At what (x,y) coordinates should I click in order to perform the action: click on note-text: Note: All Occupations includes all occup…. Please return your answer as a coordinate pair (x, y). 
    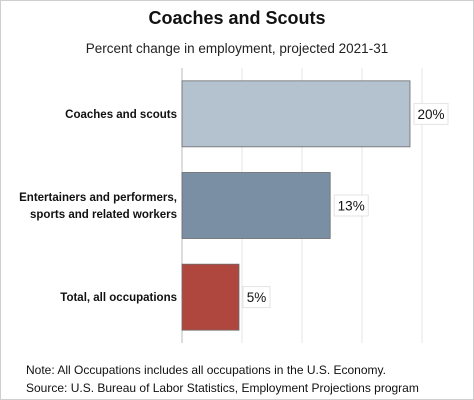
    Looking at the image, I should click on (206, 370).